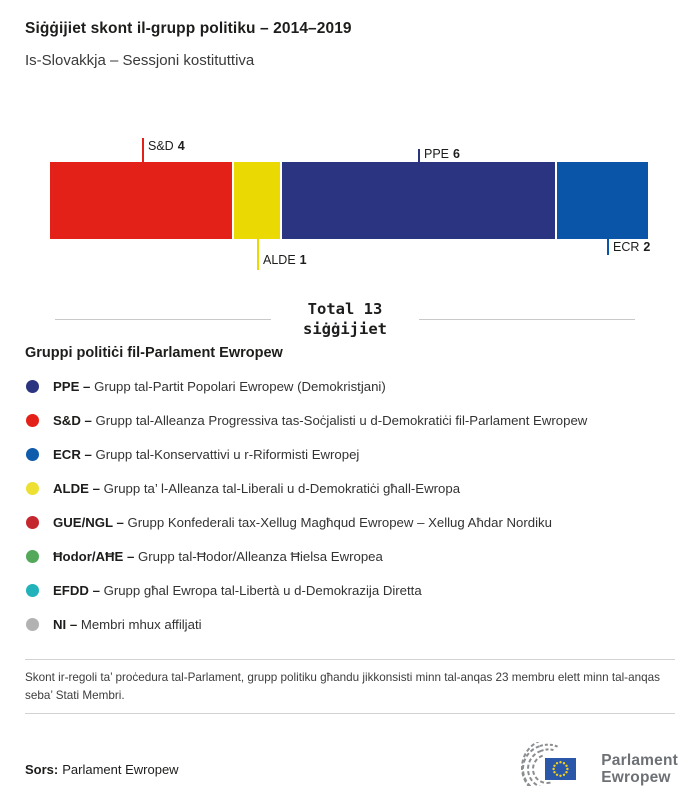 The image size is (700, 786). What do you see at coordinates (181, 146) in the screenshot?
I see `sd-label-value: 4` at bounding box center [181, 146].